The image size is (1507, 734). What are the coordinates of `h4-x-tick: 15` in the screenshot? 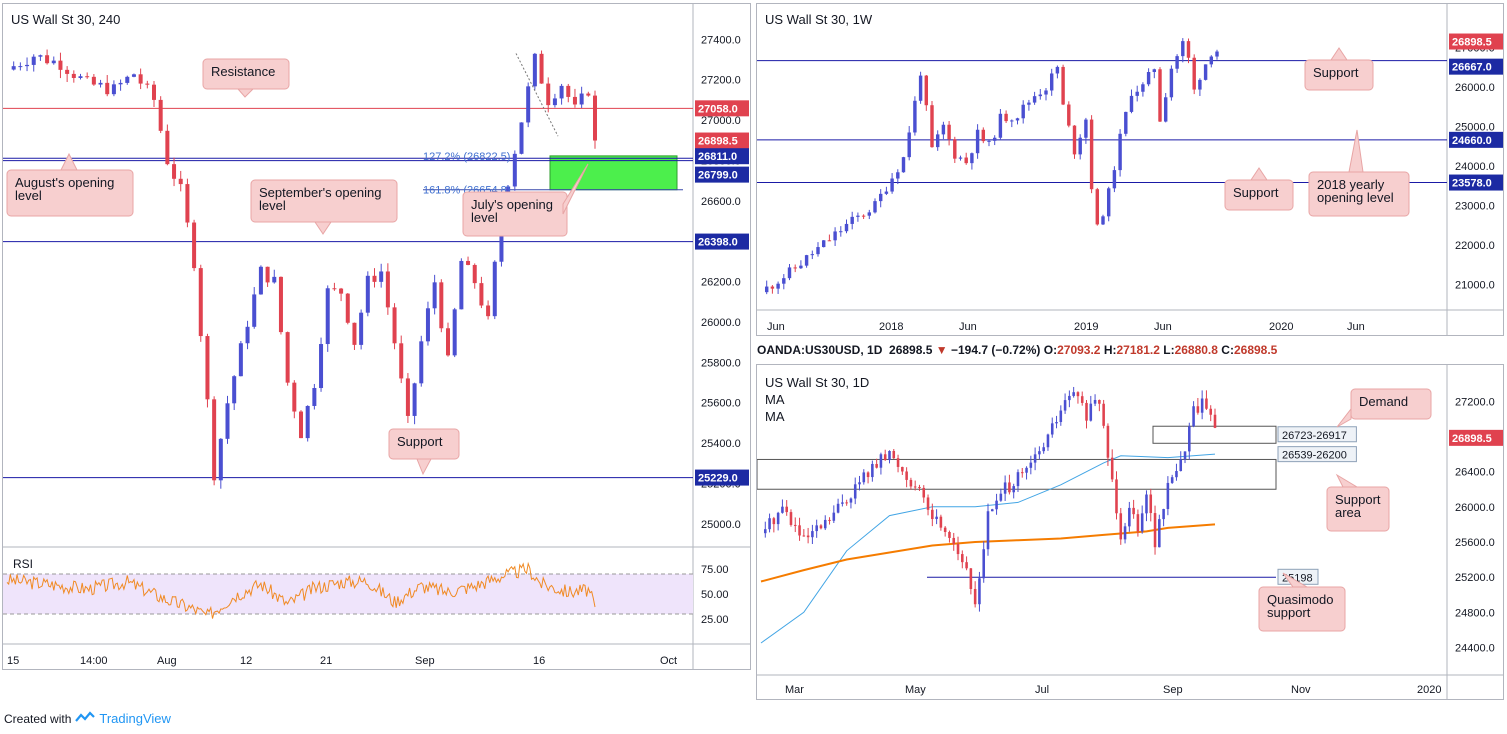 It's located at (13, 661).